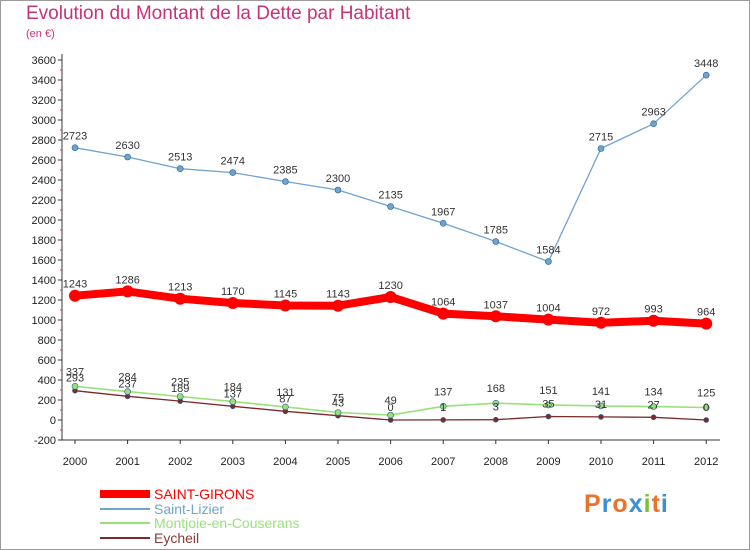  I want to click on x-tick-label: 2001, so click(127, 462).